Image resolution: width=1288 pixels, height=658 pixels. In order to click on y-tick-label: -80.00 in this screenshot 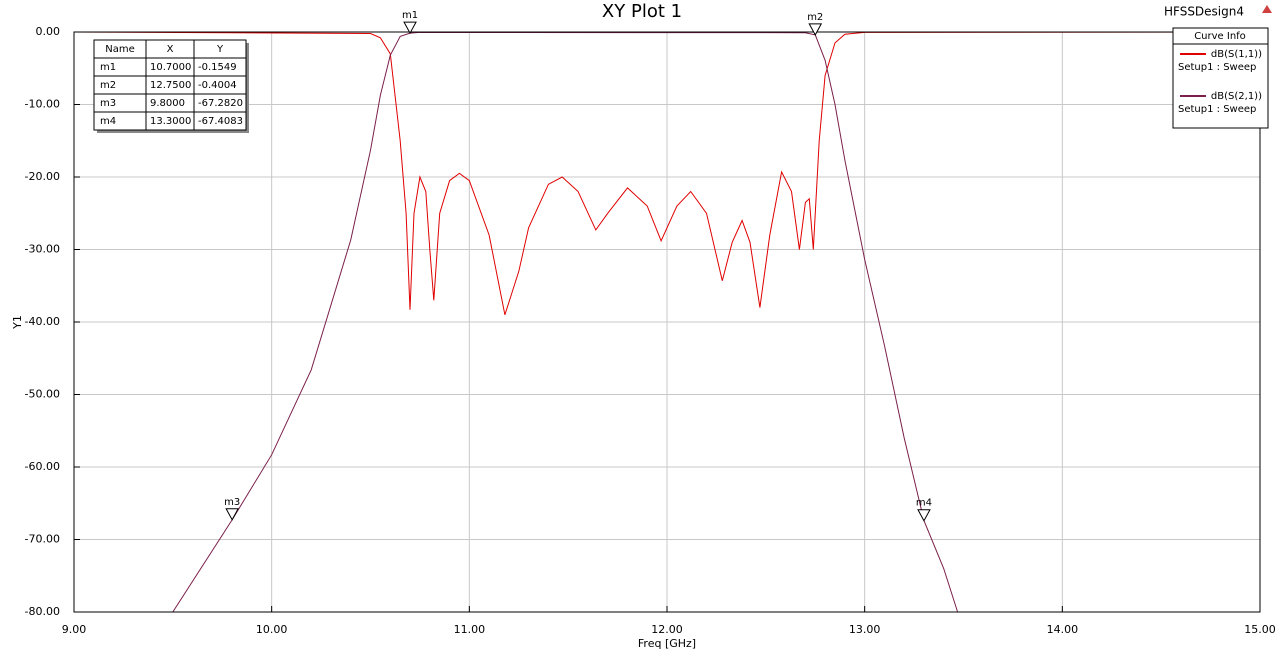, I will do `click(42, 611)`.